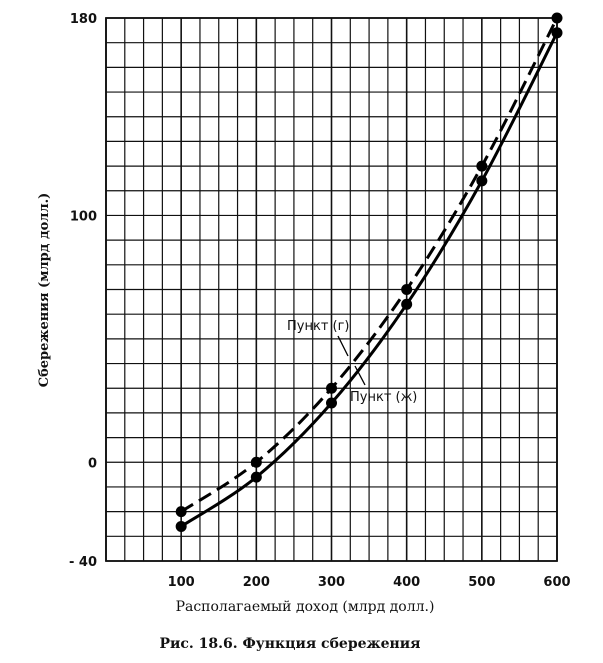 This screenshot has width=603, height=663. What do you see at coordinates (343, 346) in the screenshot?
I see `annotation-leader-g` at bounding box center [343, 346].